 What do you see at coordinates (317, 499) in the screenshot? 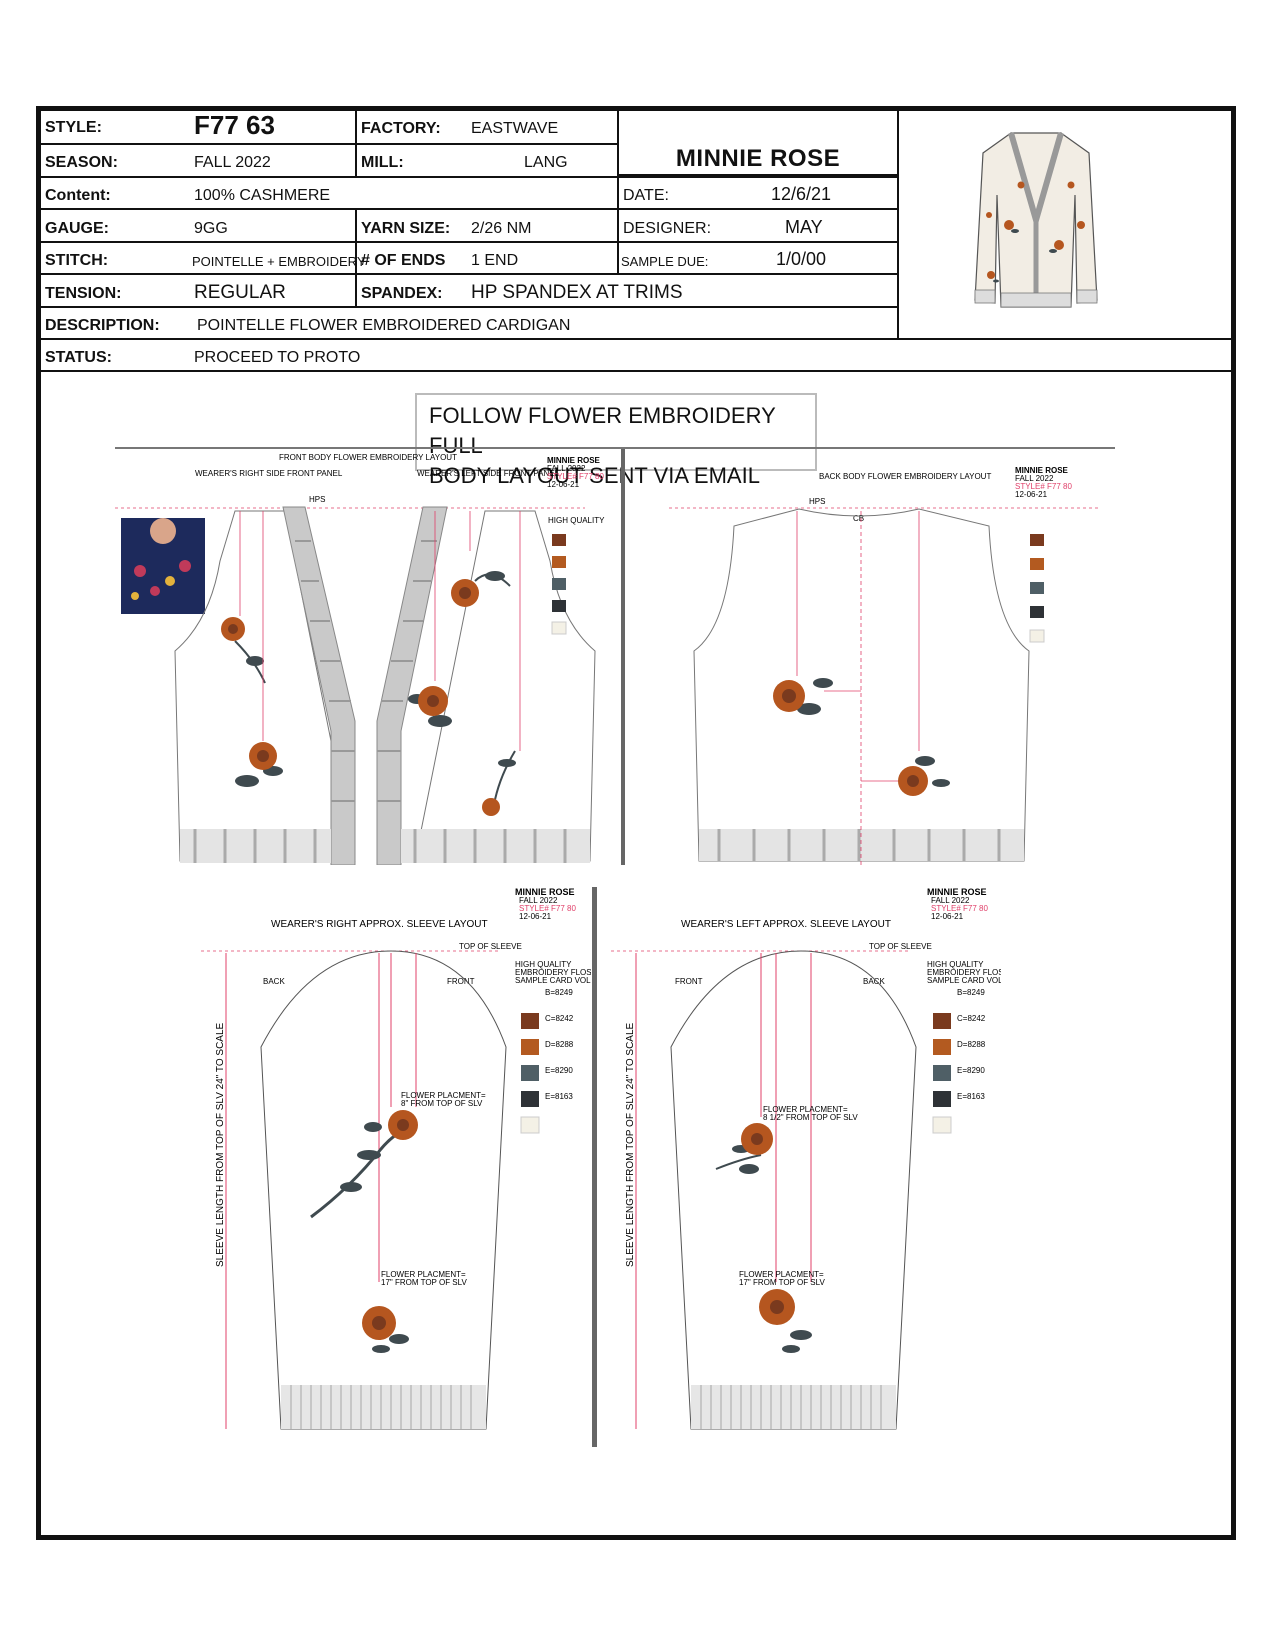
I see `front-hps: HPS` at bounding box center [317, 499].